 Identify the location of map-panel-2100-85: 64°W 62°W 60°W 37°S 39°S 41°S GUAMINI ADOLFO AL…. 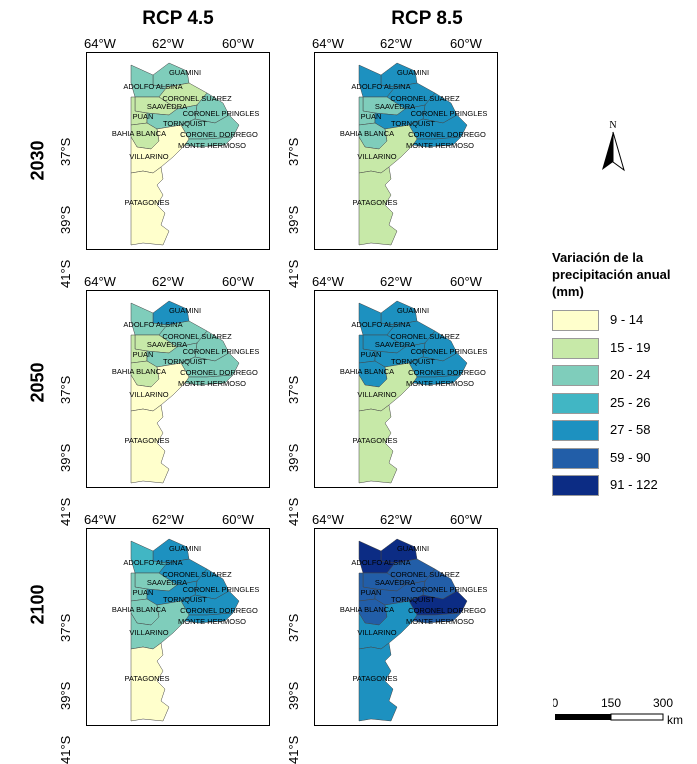
(392, 638).